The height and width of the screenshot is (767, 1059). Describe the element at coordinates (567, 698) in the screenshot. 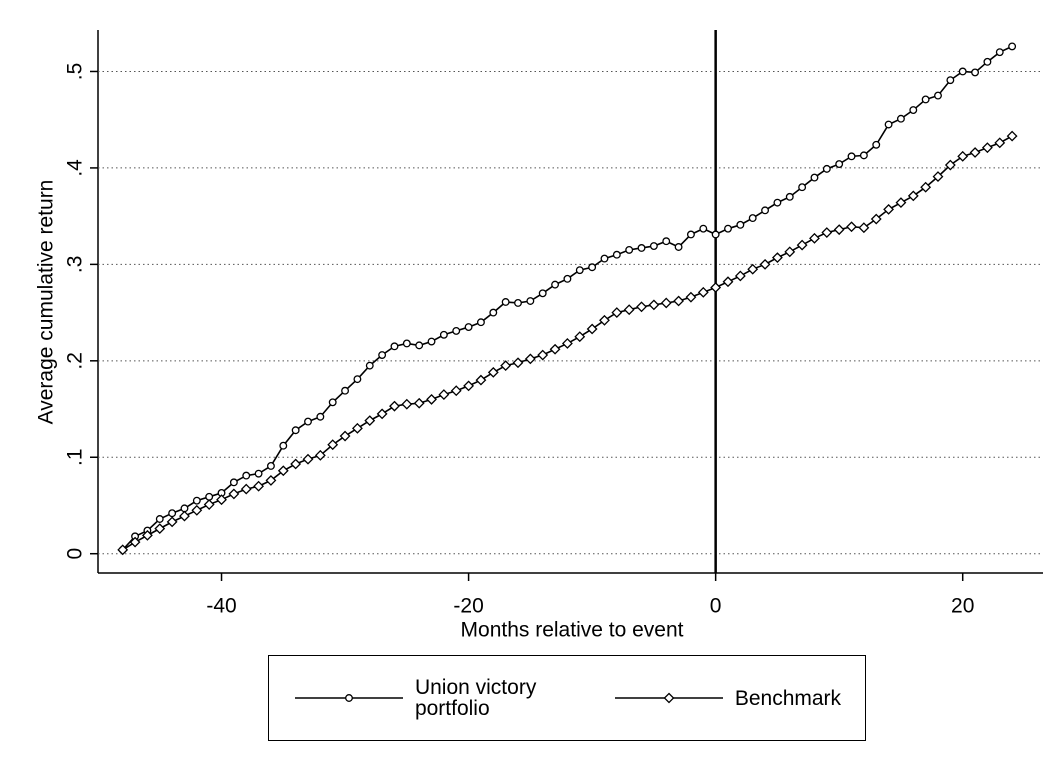

I see `legend: Union victory portfolio Benchmark` at that location.